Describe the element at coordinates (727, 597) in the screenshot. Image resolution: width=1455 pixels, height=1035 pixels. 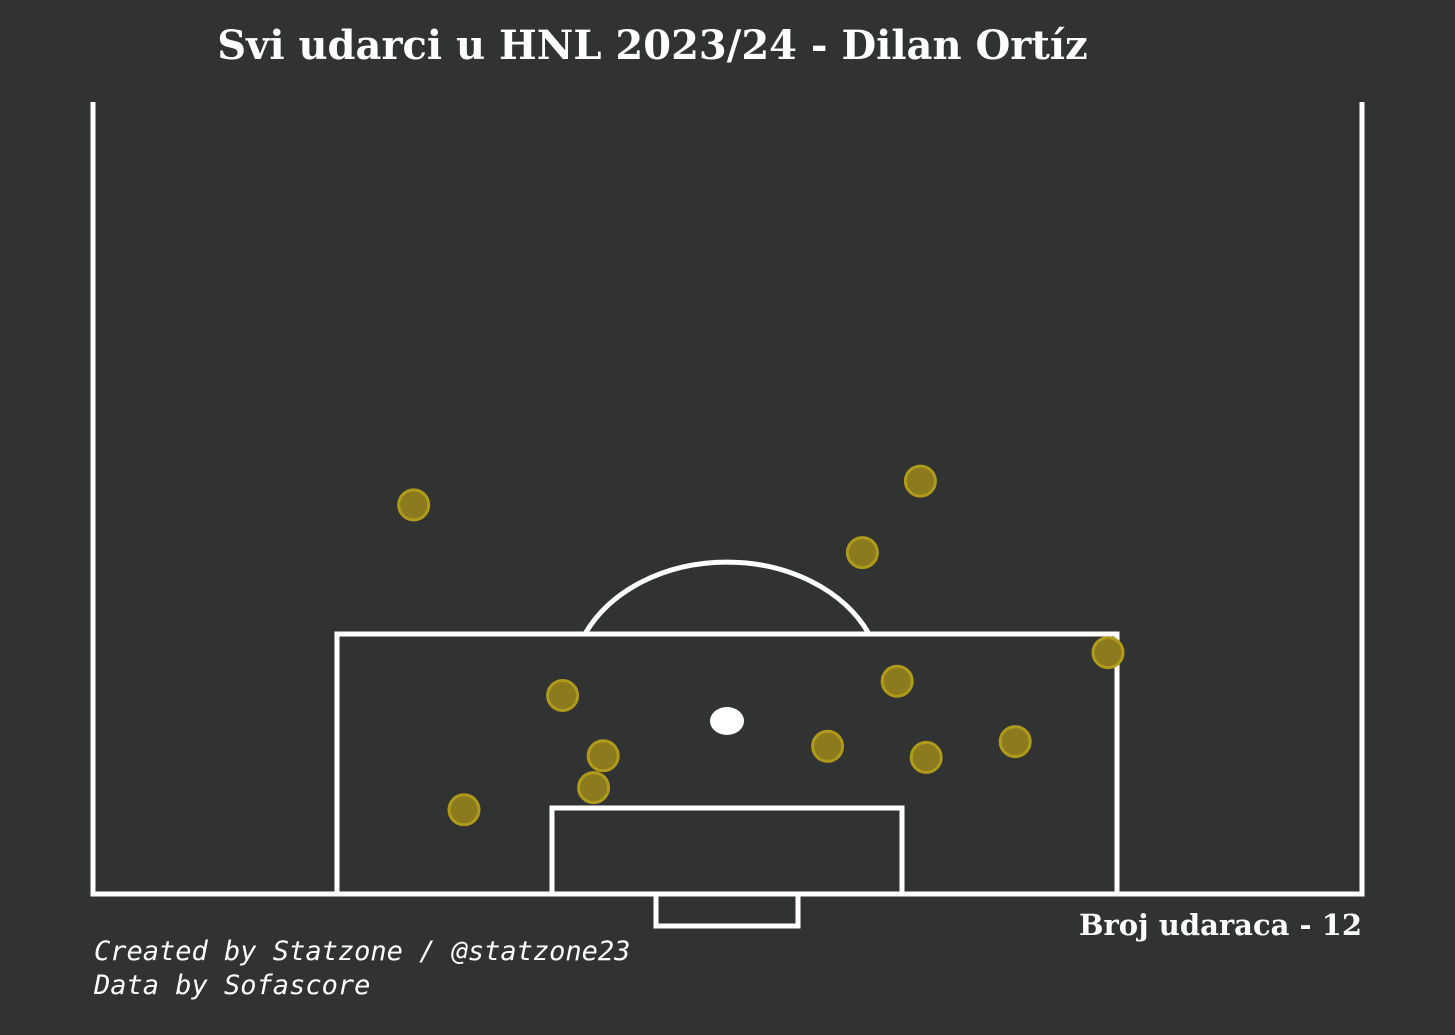
I see `penalty-arc` at that location.